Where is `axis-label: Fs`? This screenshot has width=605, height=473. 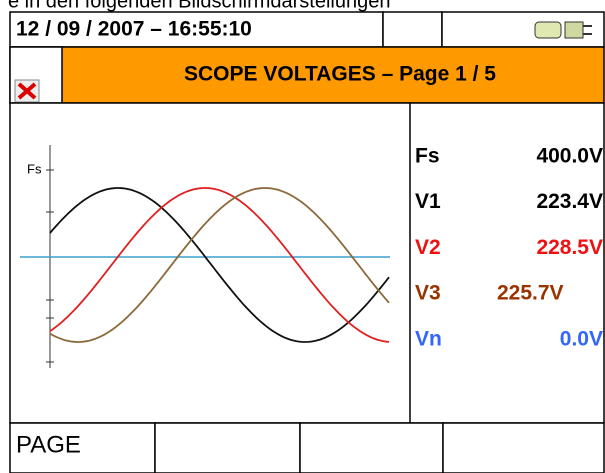 axis-label: Fs is located at coordinates (34, 168).